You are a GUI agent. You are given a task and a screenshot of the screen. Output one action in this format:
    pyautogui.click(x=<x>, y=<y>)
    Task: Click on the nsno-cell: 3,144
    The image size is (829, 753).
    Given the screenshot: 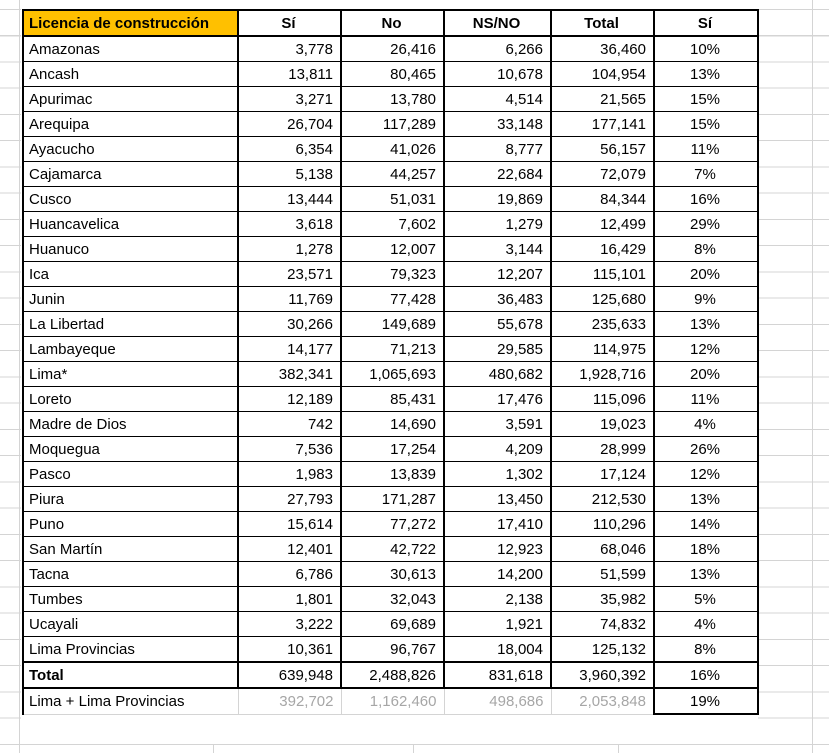 What is the action you would take?
    pyautogui.click(x=497, y=249)
    